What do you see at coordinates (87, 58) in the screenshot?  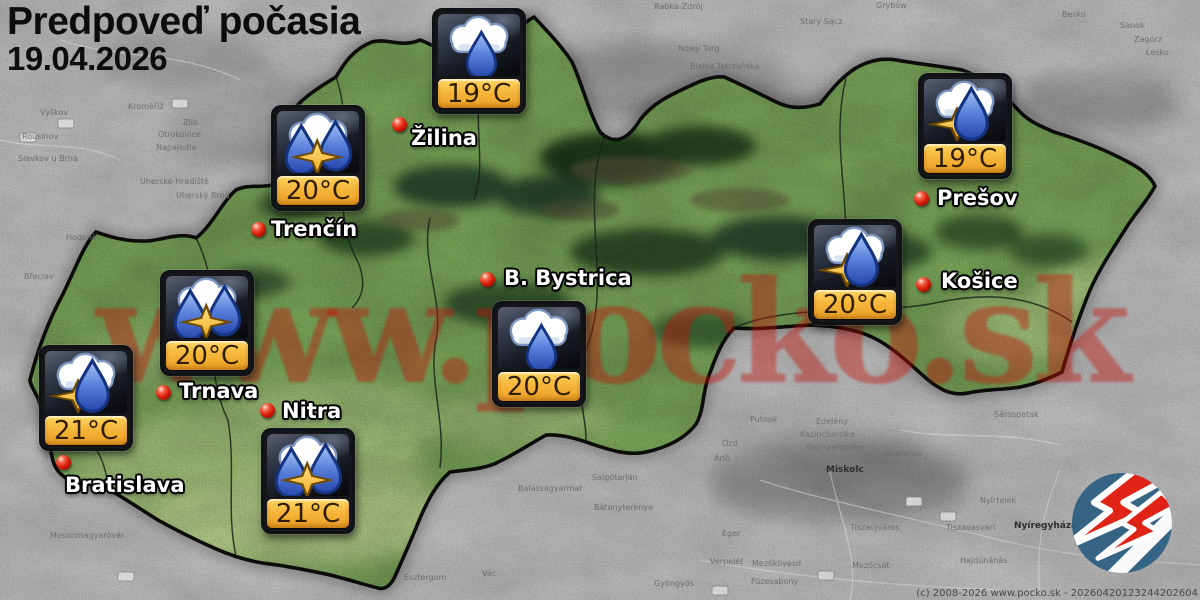 I see `forecast-date: 19.04.2026` at bounding box center [87, 58].